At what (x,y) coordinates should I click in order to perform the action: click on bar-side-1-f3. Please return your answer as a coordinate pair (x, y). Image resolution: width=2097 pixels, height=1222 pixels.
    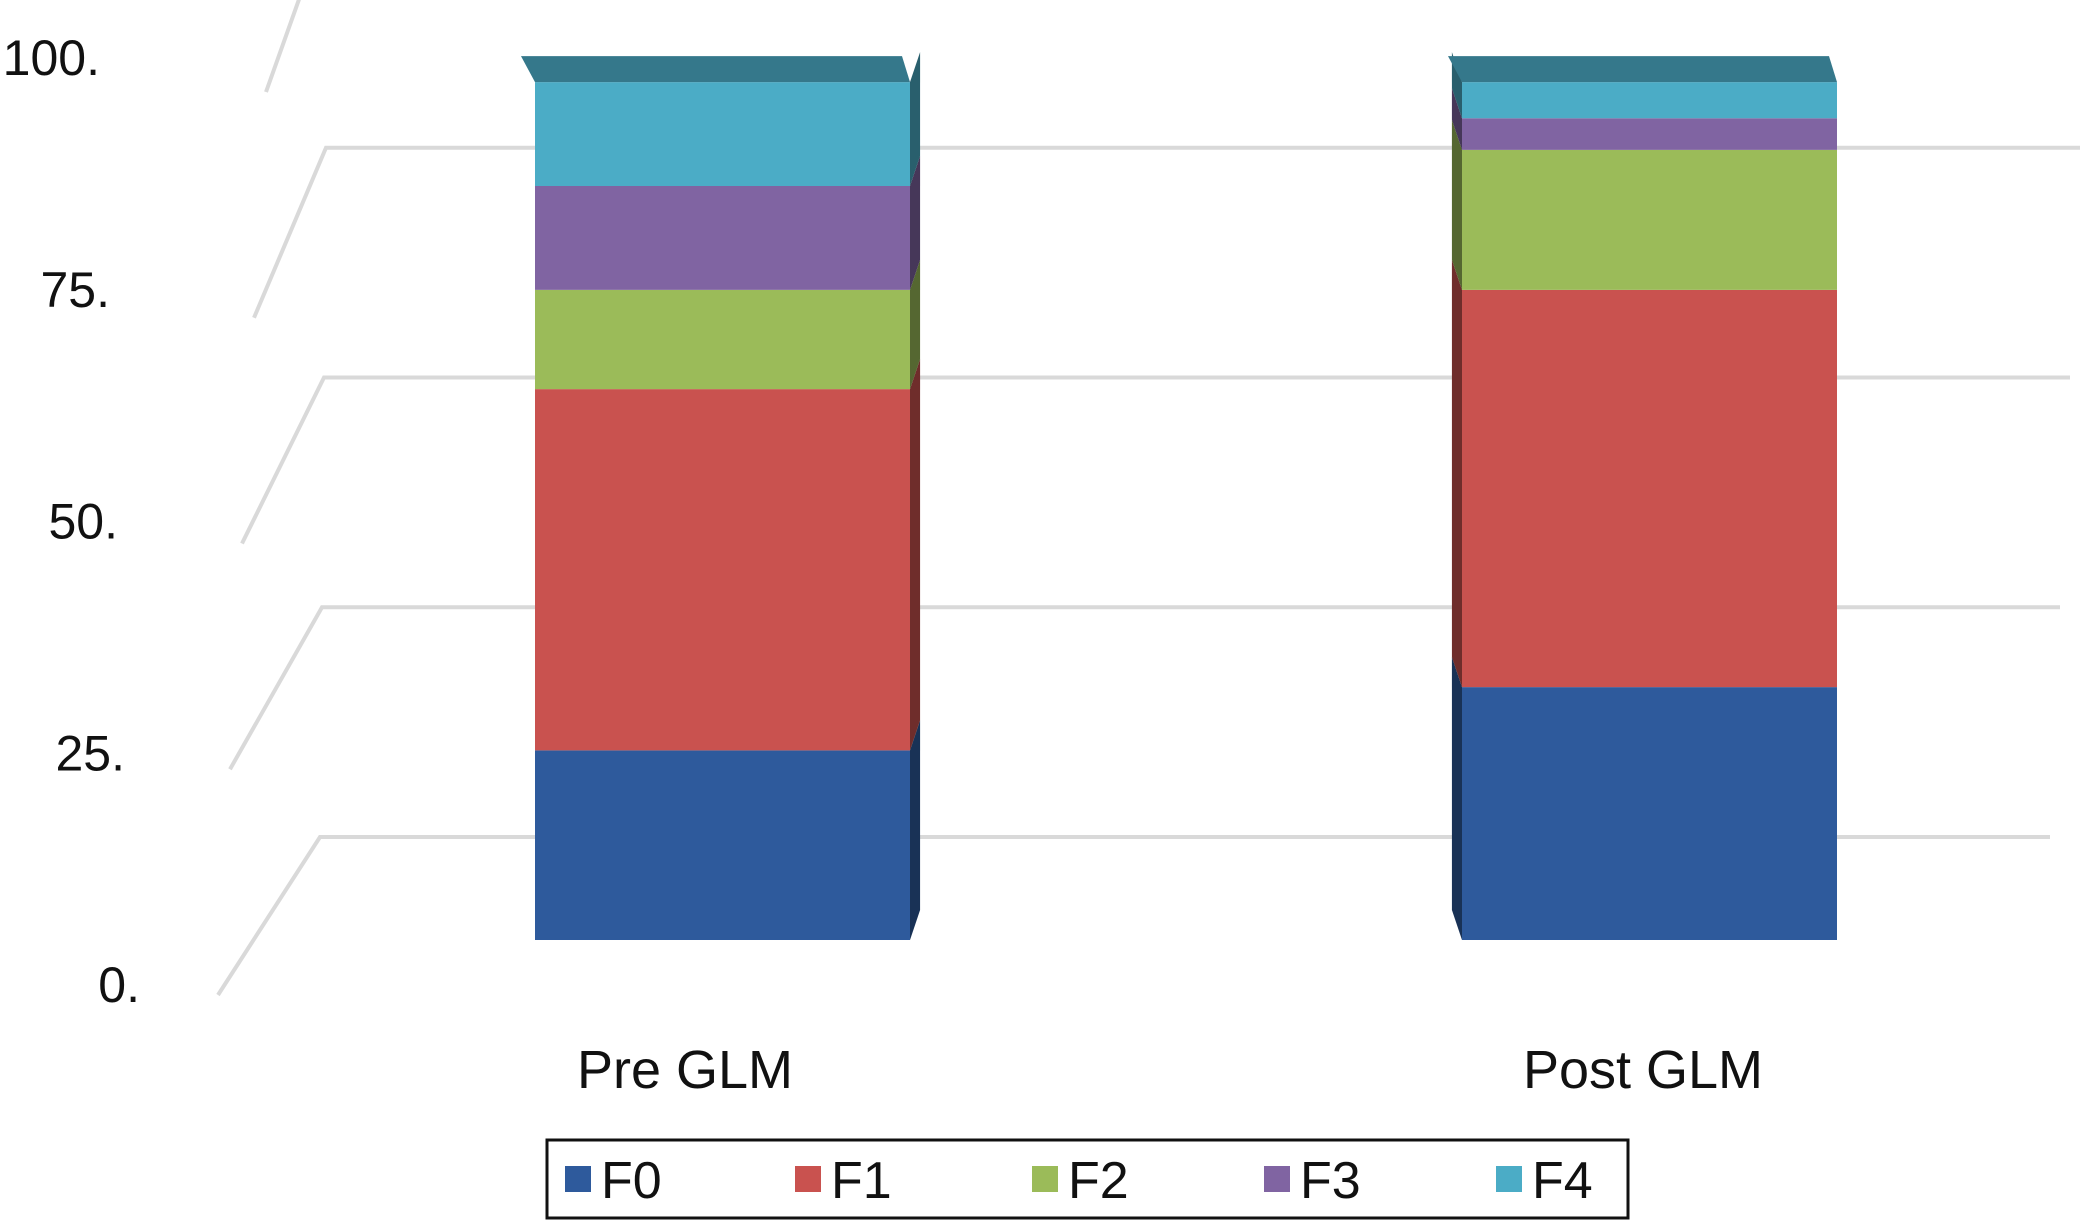
    Looking at the image, I should click on (1456, 119).